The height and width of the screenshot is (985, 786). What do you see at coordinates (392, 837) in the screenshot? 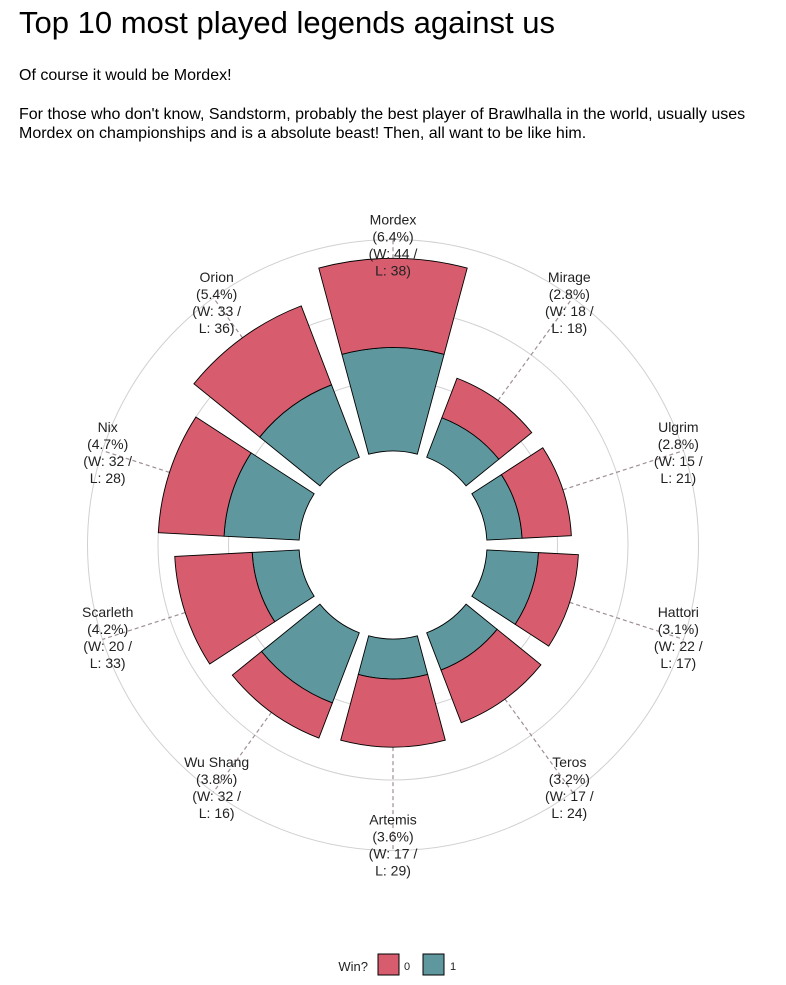
I see `category-percent: (3.6%)` at bounding box center [392, 837].